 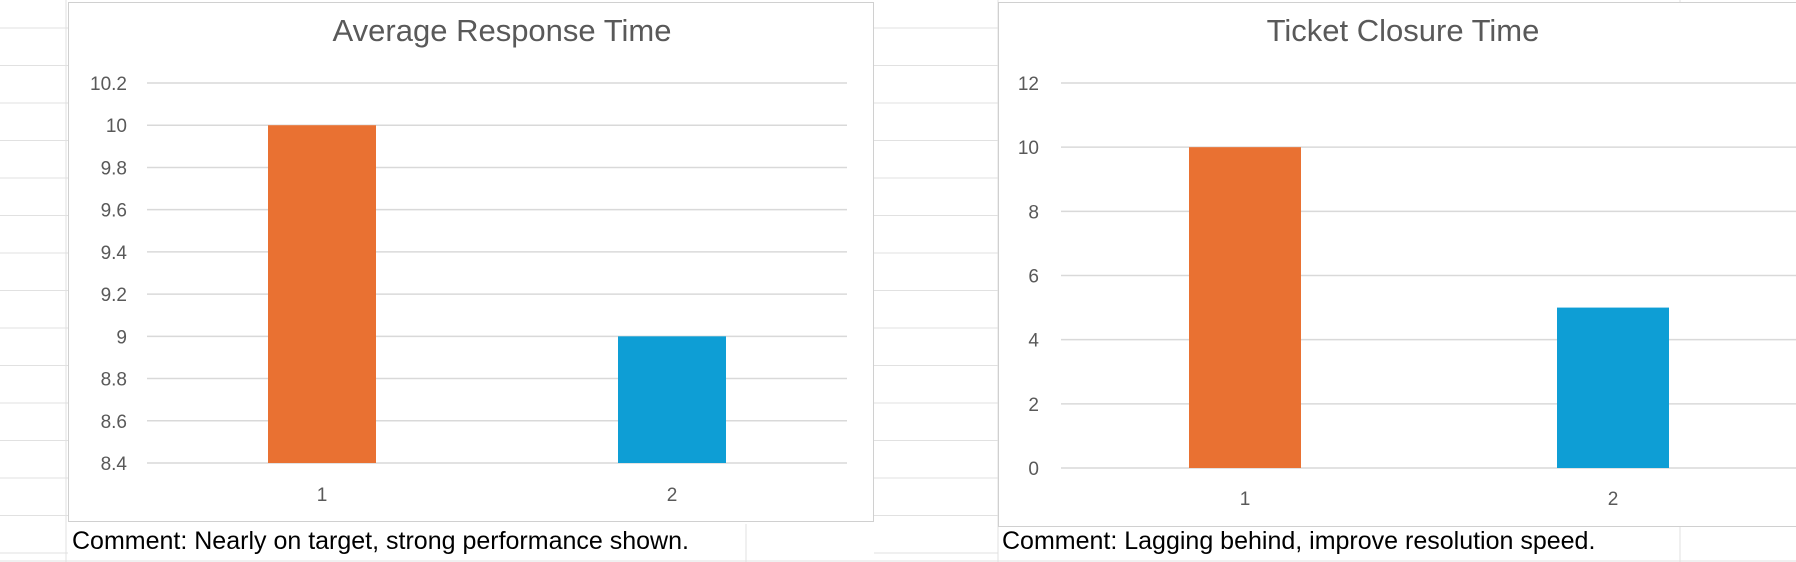 I want to click on y-tick-label: 8, so click(x=1033, y=212).